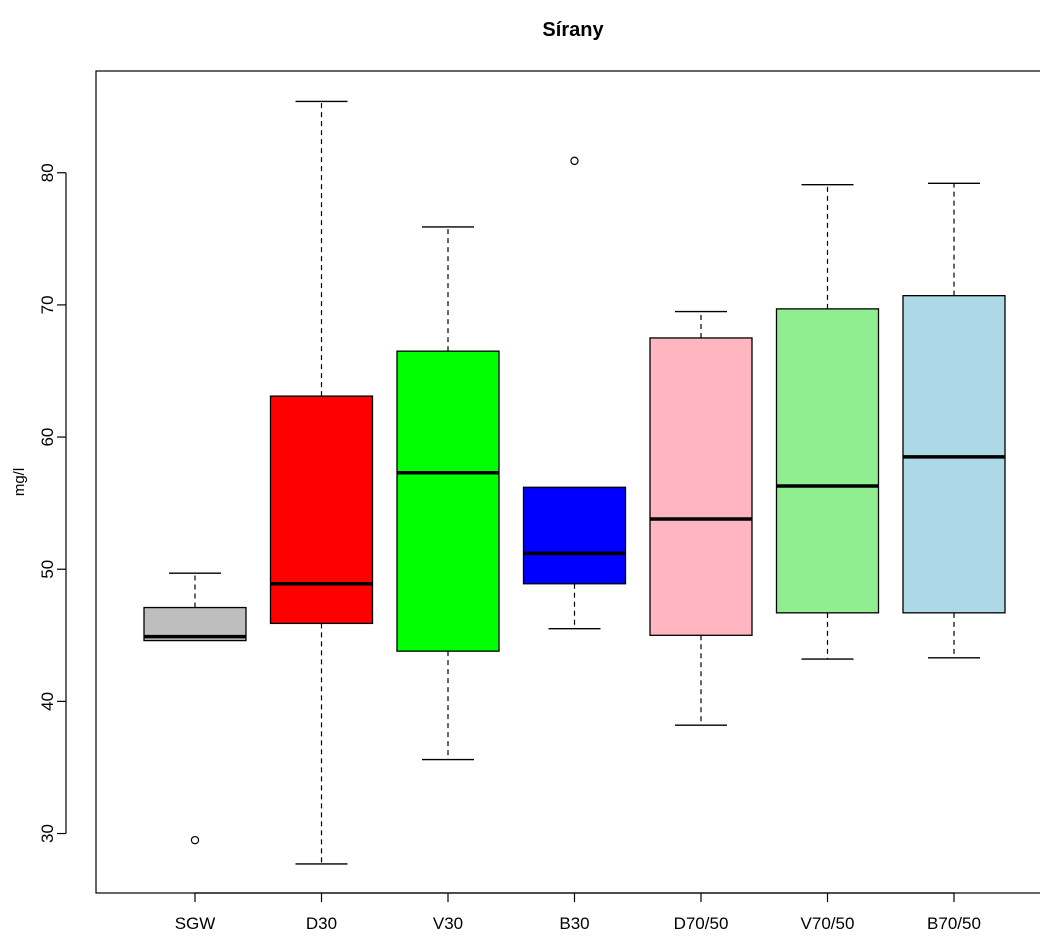  What do you see at coordinates (47, 833) in the screenshot?
I see `y-tick-label: 30` at bounding box center [47, 833].